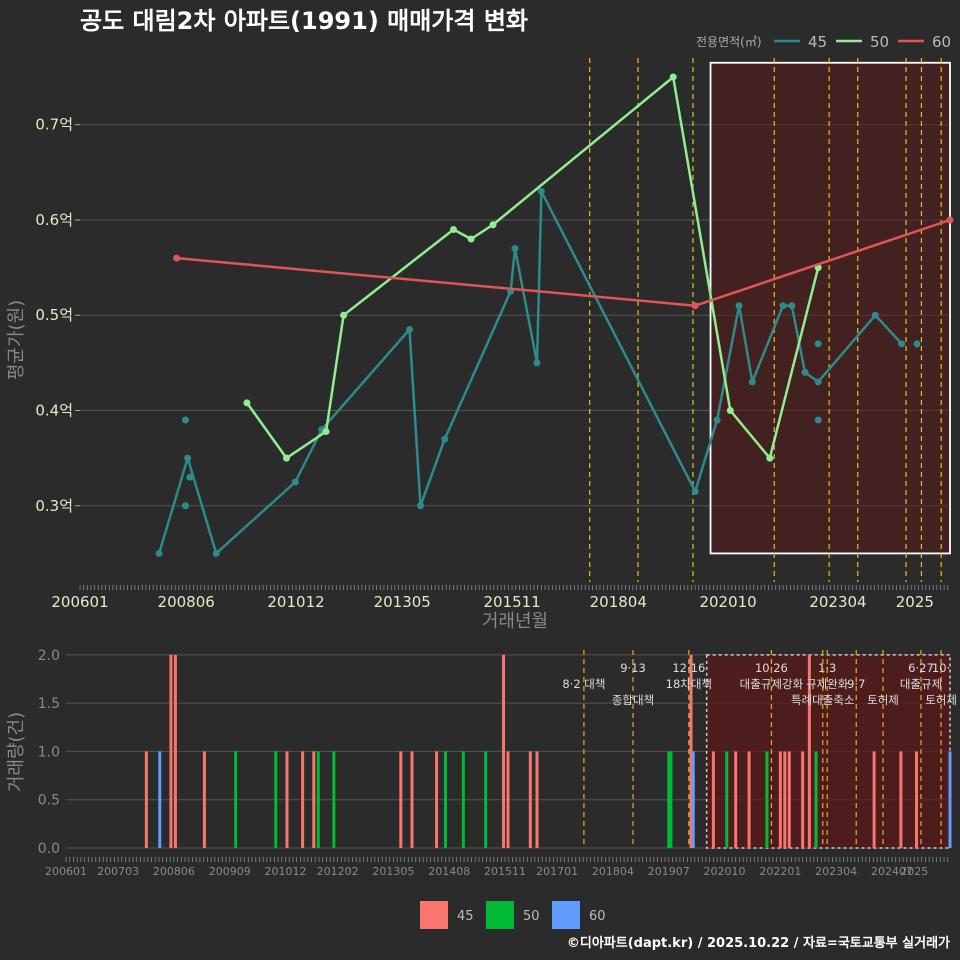 The width and height of the screenshot is (960, 960). I want to click on x-tick-label-volume: 201305, so click(393, 871).